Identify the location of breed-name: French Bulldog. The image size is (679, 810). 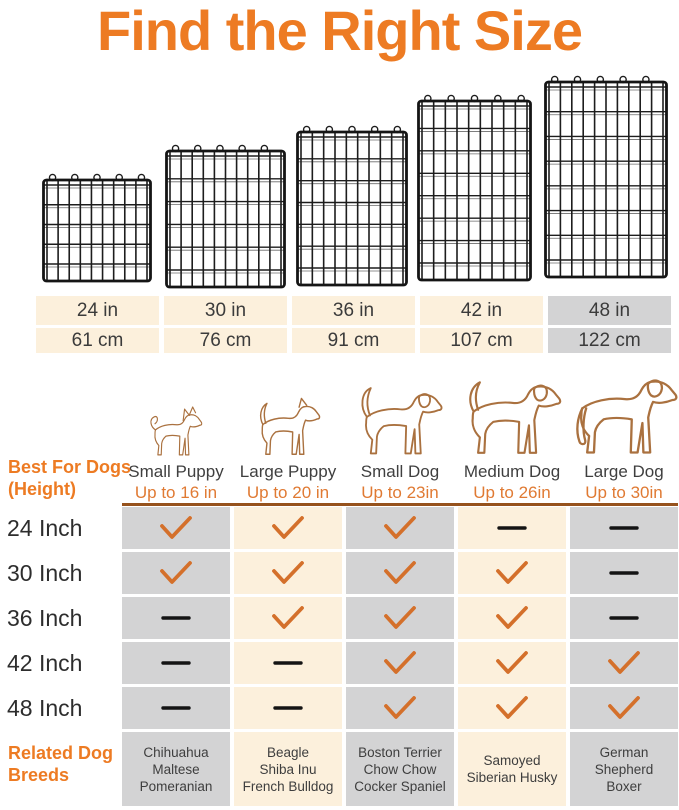
(288, 786).